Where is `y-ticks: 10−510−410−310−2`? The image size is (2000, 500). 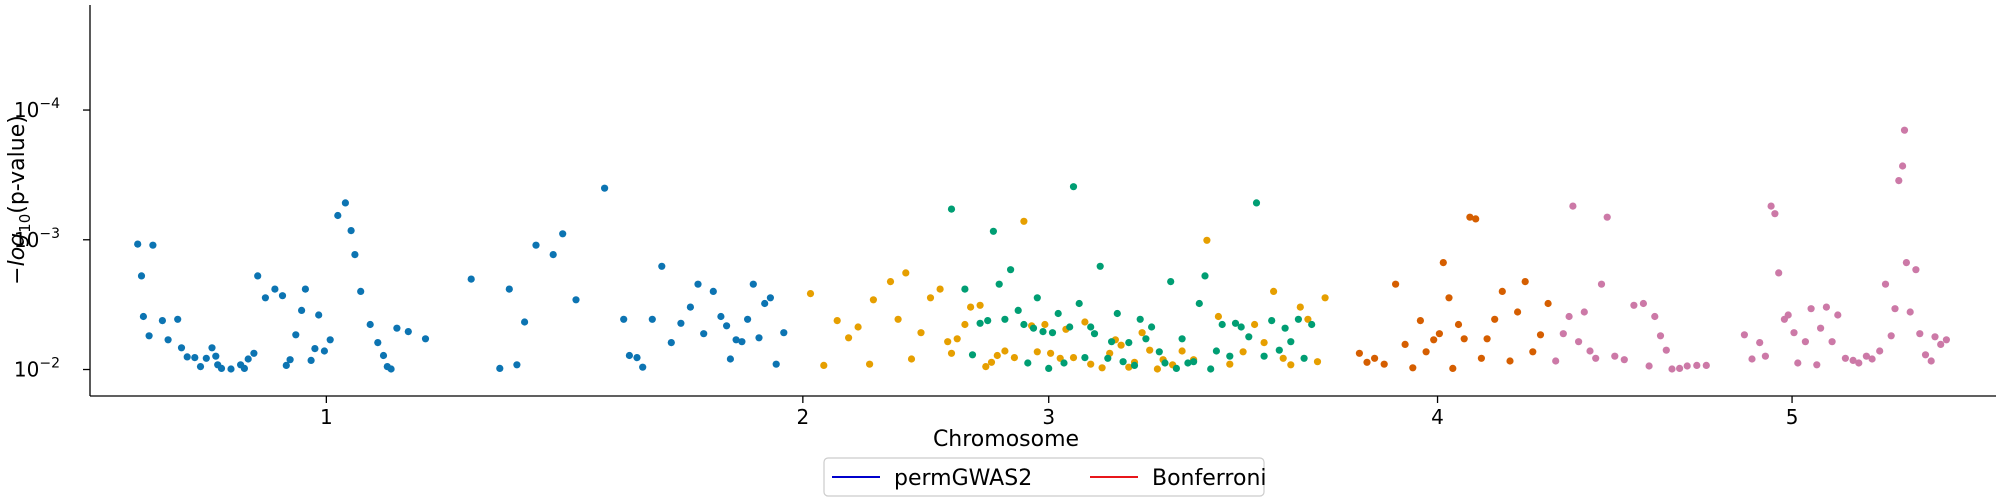
y-ticks: 10−510−410−310−2 is located at coordinates (52, 239).